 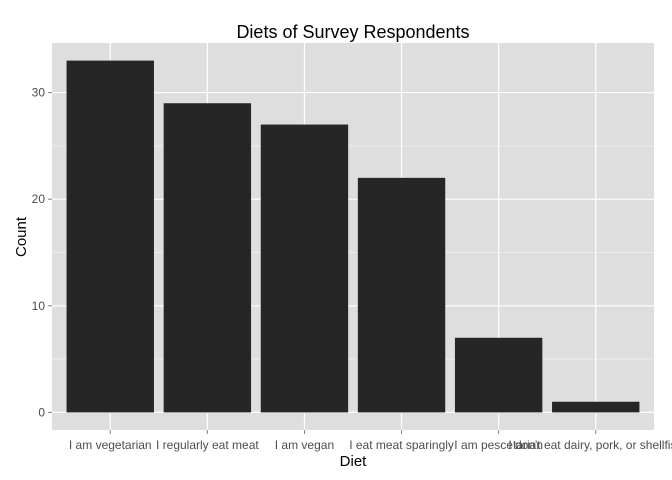 What do you see at coordinates (110, 445) in the screenshot?
I see `x-tick-label: I am vegetarian` at bounding box center [110, 445].